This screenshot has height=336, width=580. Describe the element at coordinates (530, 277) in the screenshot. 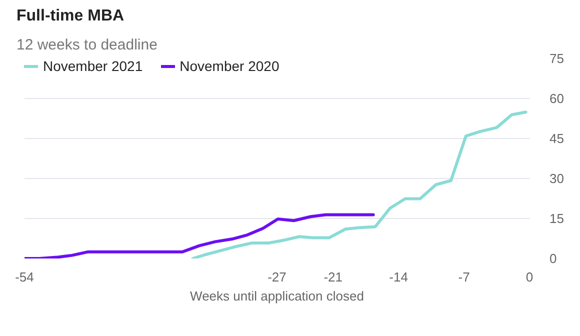

I see `x-tick-label: 0` at that location.